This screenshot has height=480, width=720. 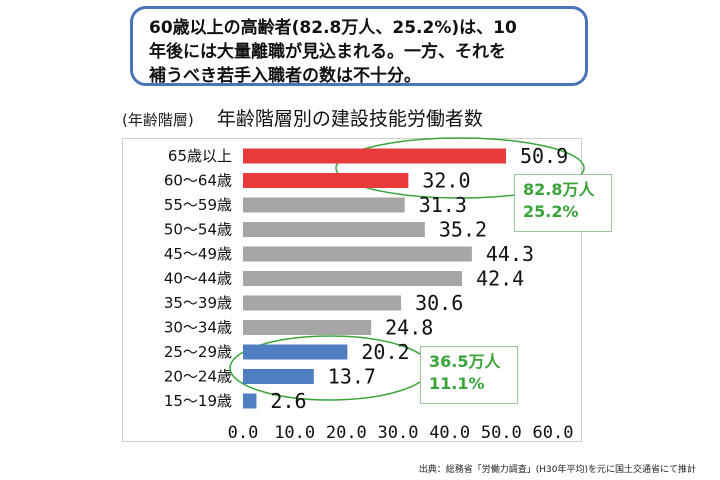 What do you see at coordinates (333, 28) in the screenshot?
I see `callout-line: 60歳以上の高齢者(82.8万人、25.2%)は、10` at bounding box center [333, 28].